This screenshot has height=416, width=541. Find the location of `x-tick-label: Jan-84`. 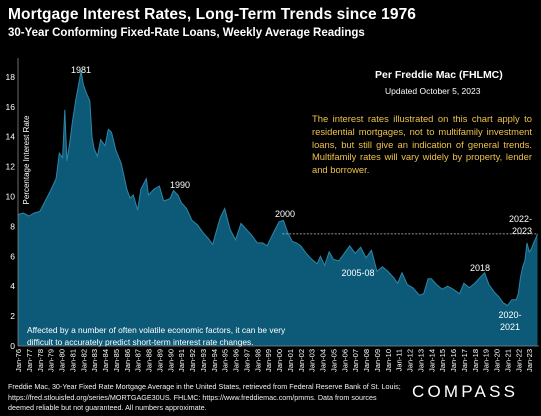

x-tick-label: Jan-84 is located at coordinates (105, 360).